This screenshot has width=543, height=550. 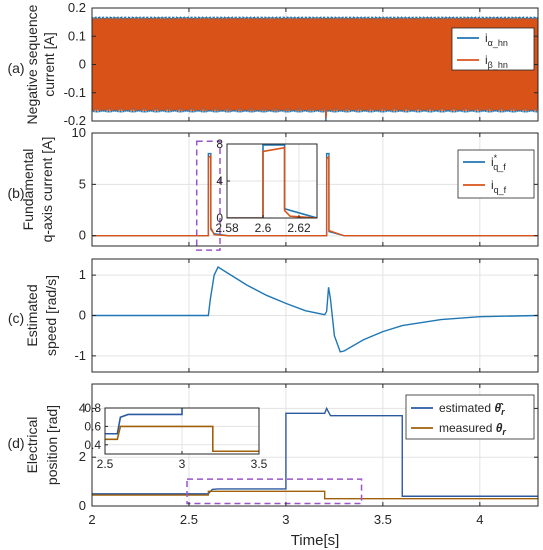 I want to click on inset-x-tick-label: 3.5, so click(x=259, y=464).